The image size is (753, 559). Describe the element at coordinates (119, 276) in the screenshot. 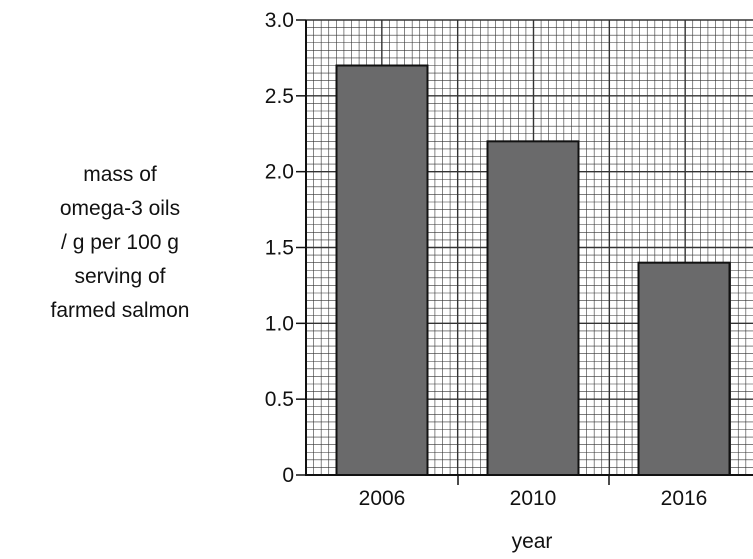

I see `y-axis-label-line: serving of` at that location.